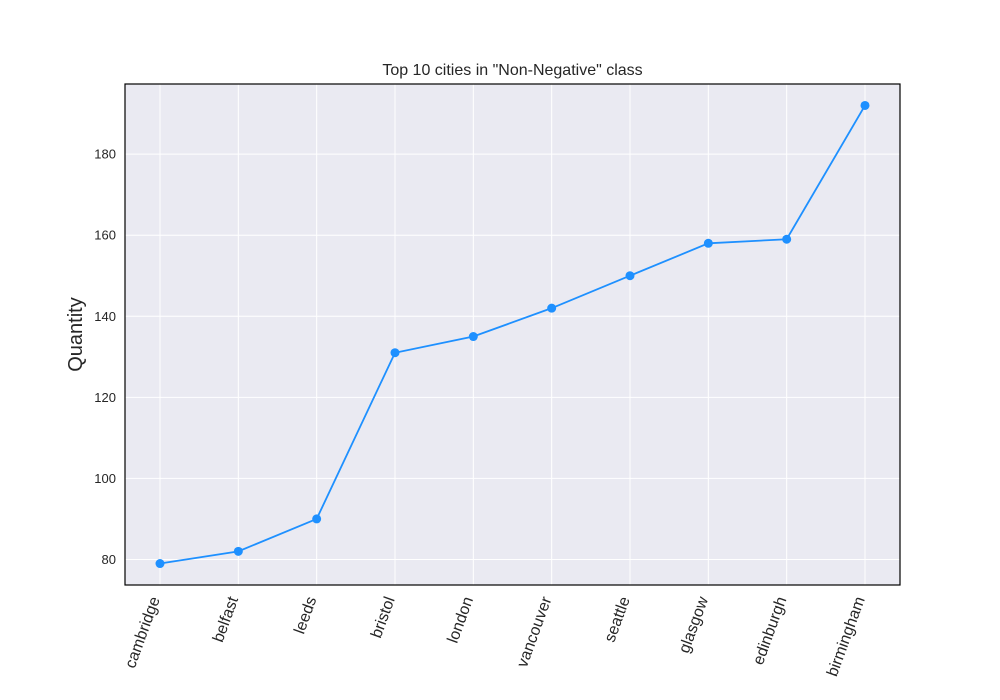 The width and height of the screenshot is (1000, 700). What do you see at coordinates (461, 620) in the screenshot?
I see `x-tick-label: london` at bounding box center [461, 620].